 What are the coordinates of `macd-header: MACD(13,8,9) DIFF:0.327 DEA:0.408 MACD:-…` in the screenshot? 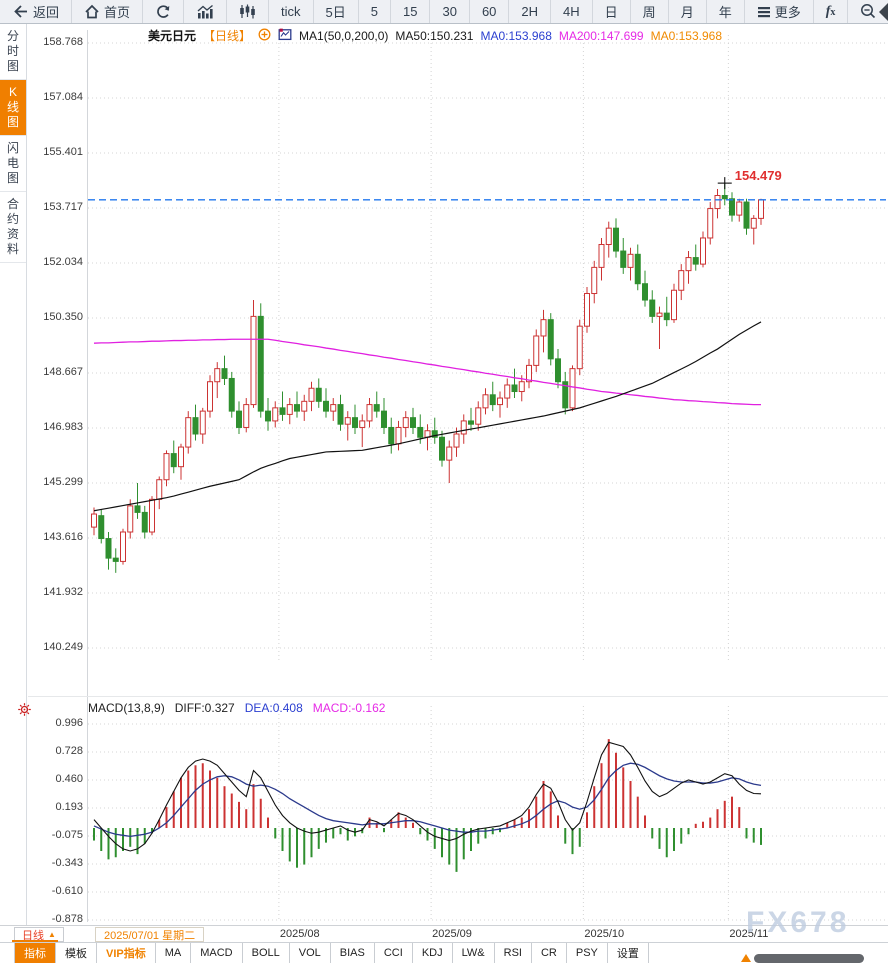 It's located at (236, 708).